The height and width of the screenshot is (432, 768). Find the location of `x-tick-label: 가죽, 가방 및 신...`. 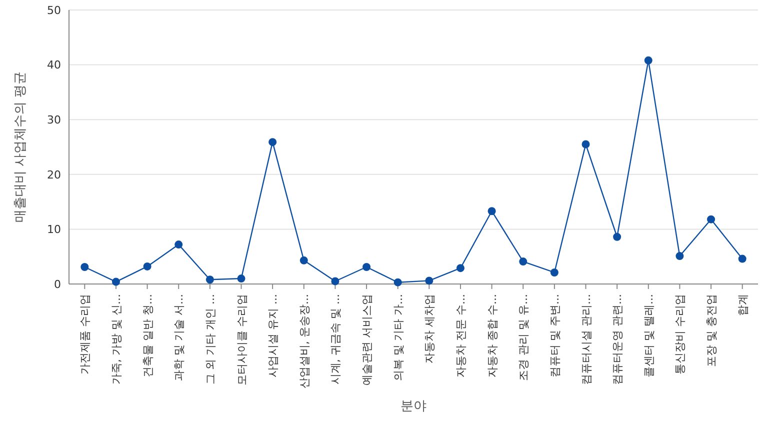

x-tick-label: 가죽, 가방 및 신... is located at coordinates (116, 339).